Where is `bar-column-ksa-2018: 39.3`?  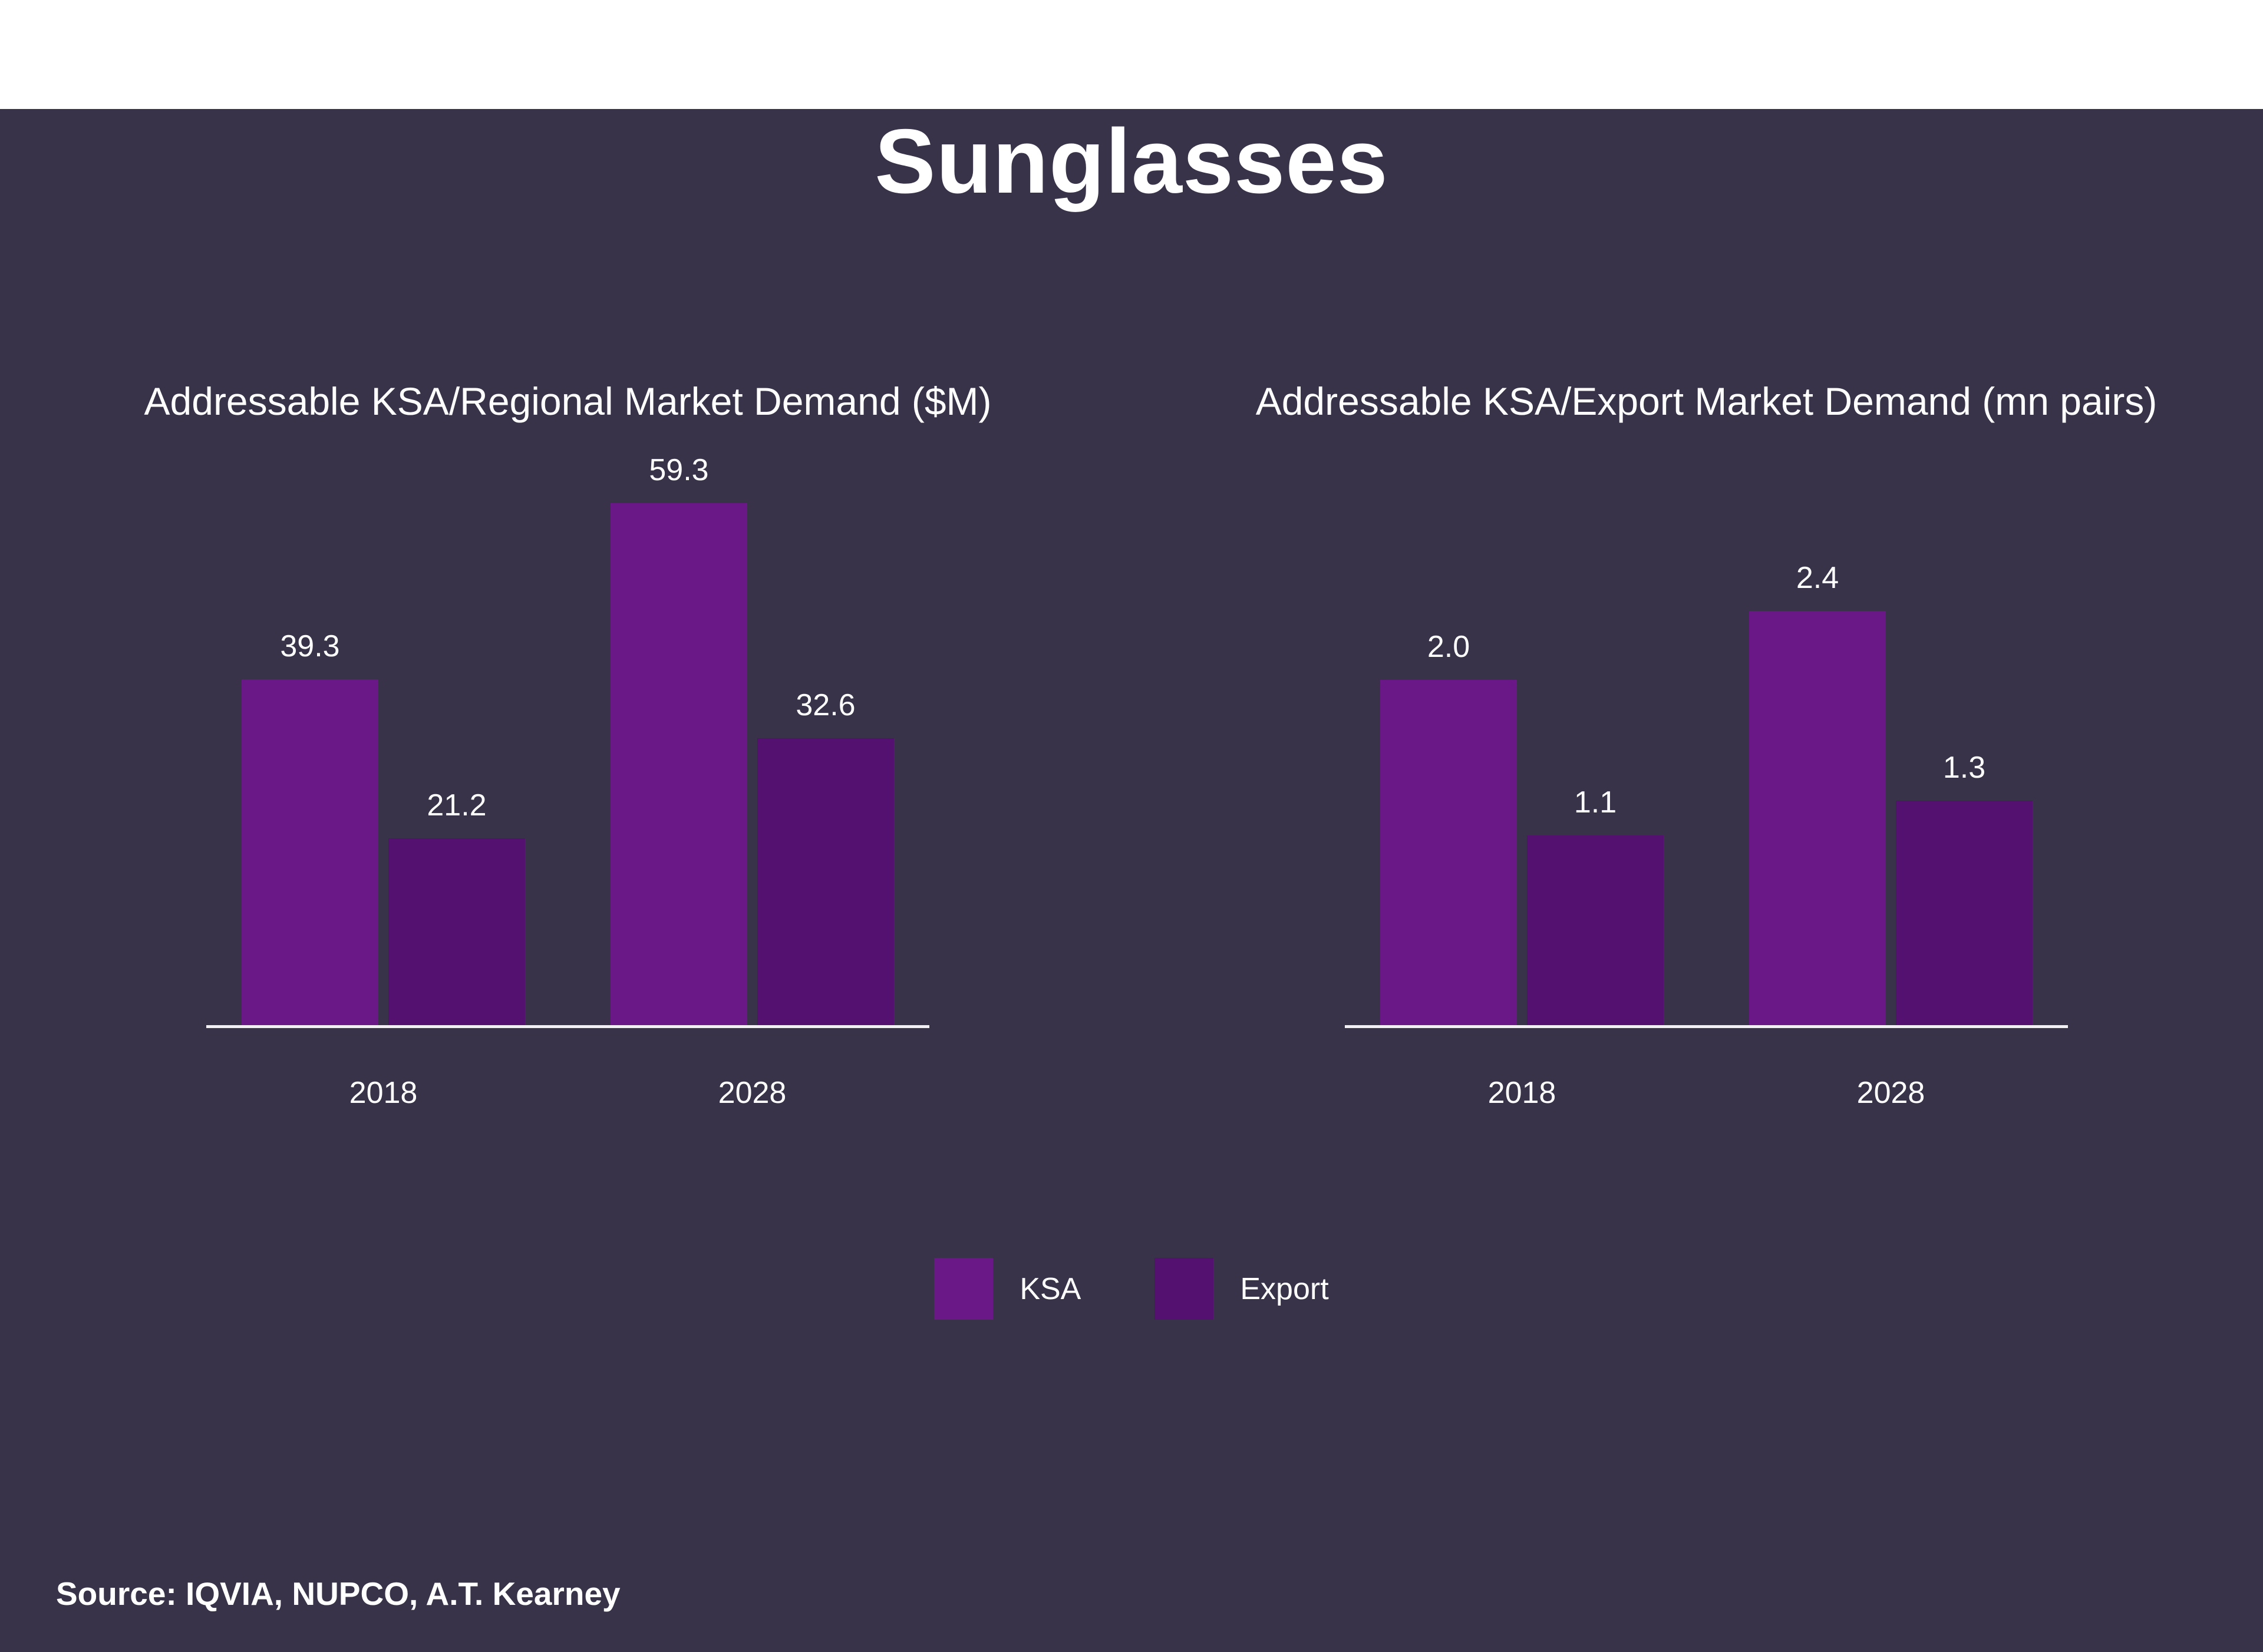 bar-column-ksa-2018: 39.3 is located at coordinates (310, 827).